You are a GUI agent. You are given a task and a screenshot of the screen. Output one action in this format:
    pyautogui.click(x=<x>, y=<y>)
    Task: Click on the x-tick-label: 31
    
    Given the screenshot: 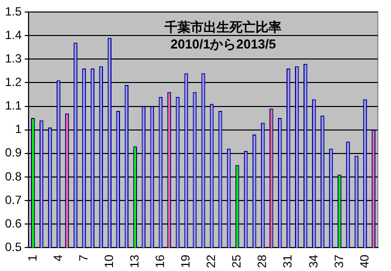 What is the action you would take?
    pyautogui.click(x=287, y=261)
    